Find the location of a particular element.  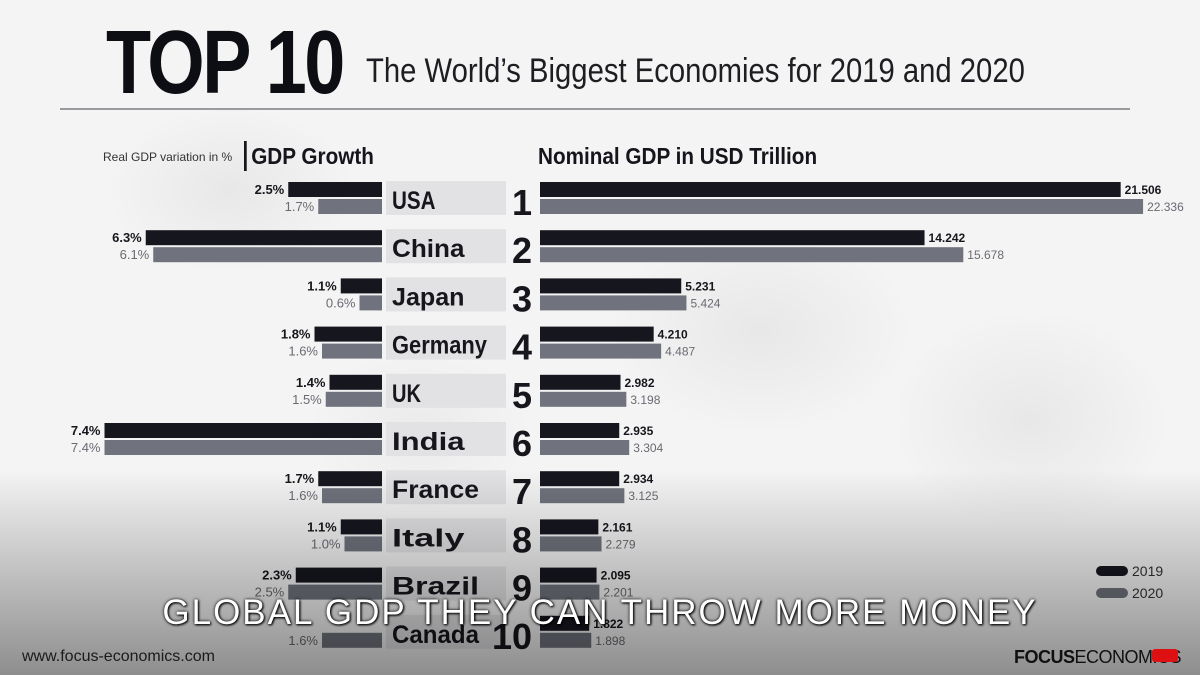

gdp-value-germany-2020: 4.487 is located at coordinates (680, 352).